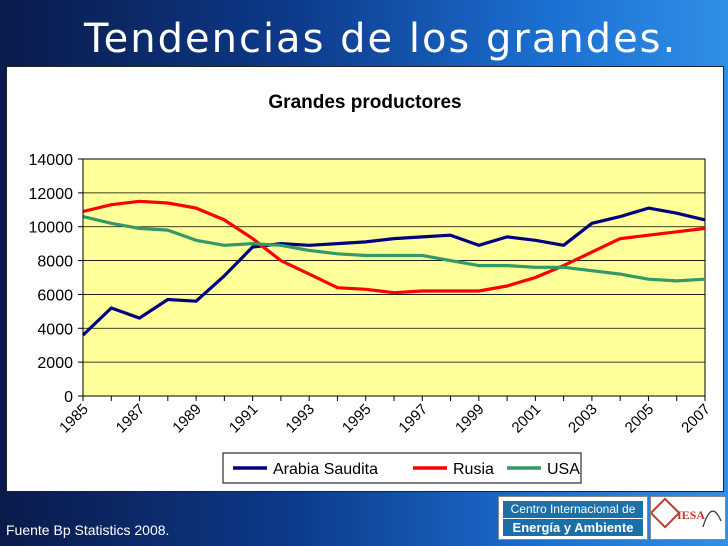 Image resolution: width=728 pixels, height=546 pixels. Describe the element at coordinates (187, 419) in the screenshot. I see `x-tick-label: 1989` at that location.